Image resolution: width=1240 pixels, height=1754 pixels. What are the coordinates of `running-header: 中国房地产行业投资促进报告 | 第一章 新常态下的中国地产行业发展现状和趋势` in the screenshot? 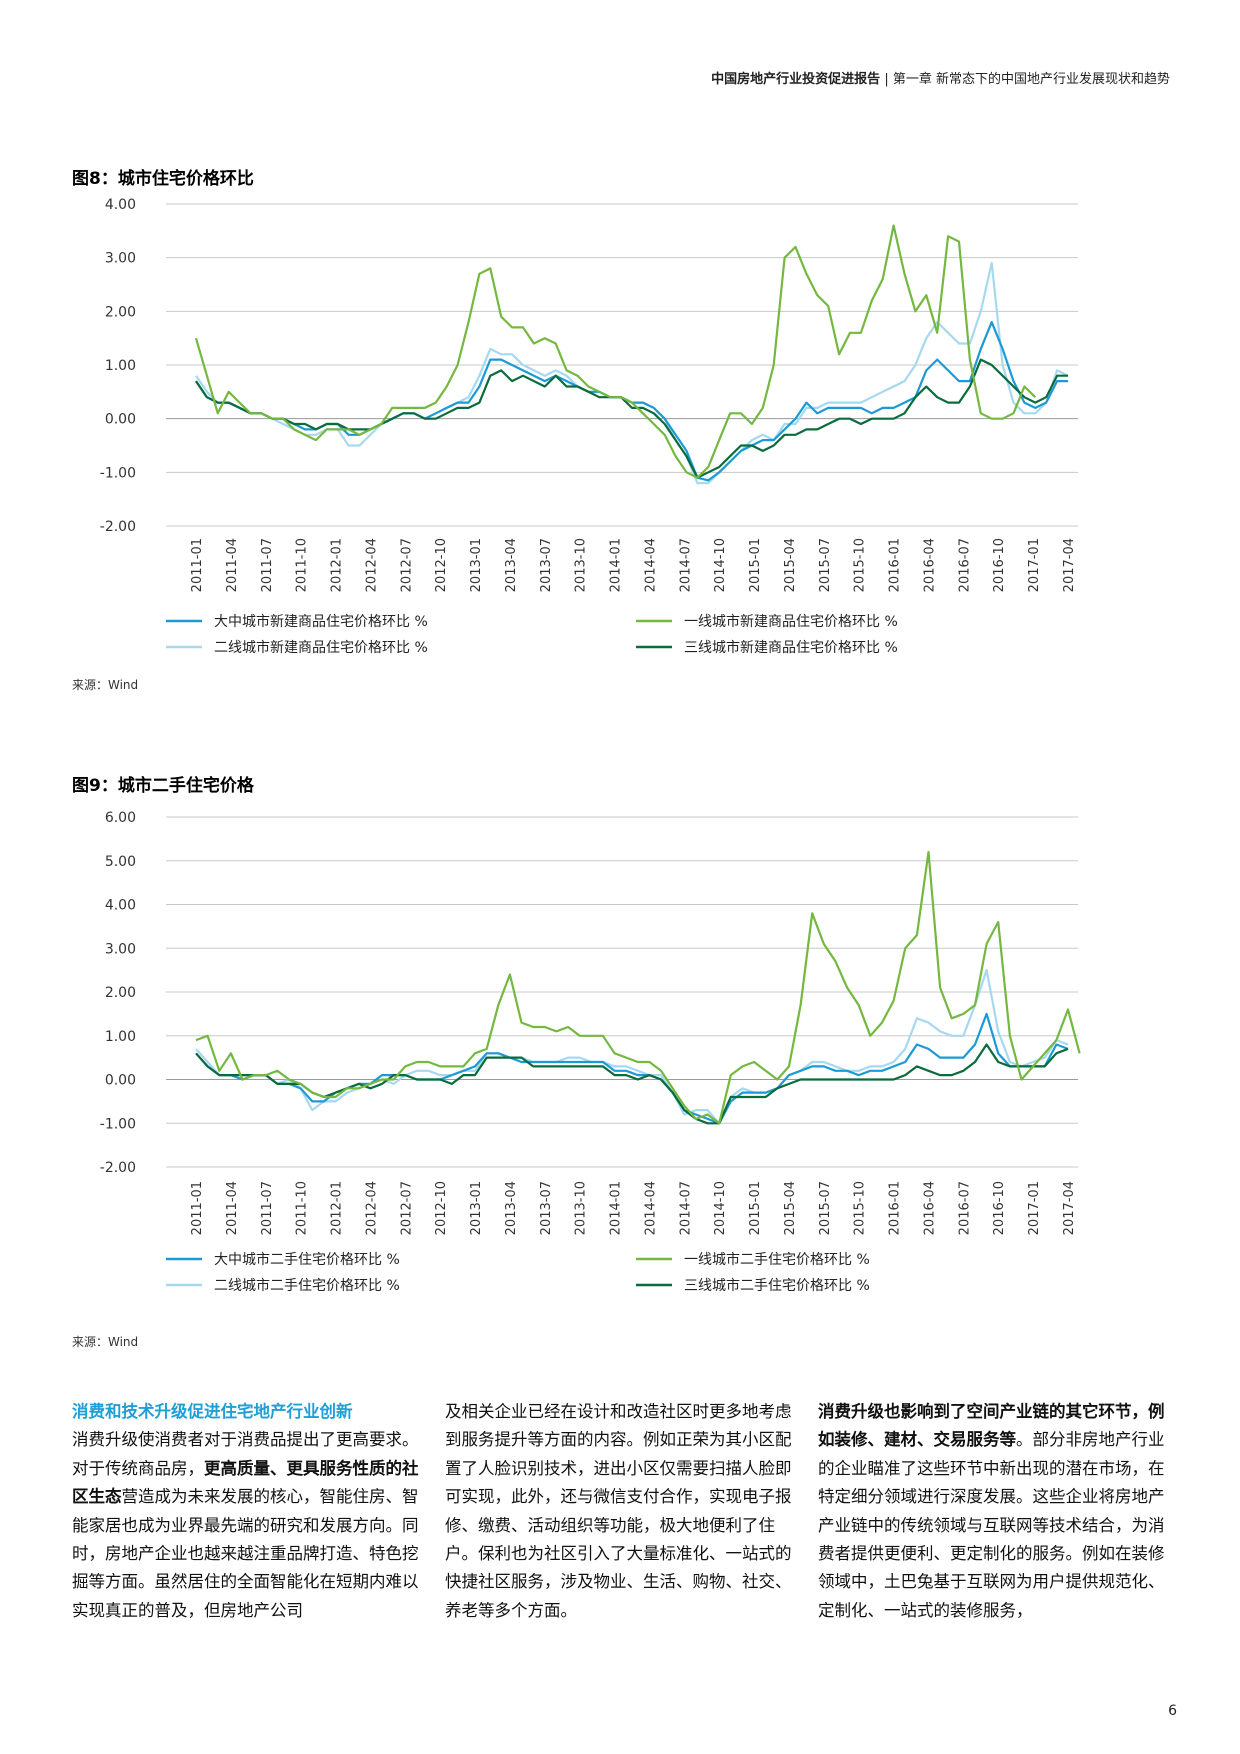 It's located at (940, 77).